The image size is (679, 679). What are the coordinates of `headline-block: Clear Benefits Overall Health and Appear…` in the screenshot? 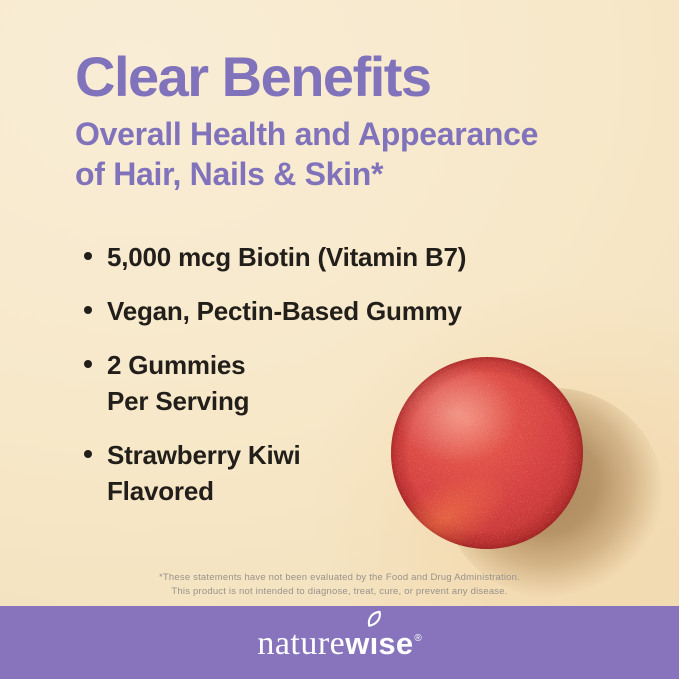 It's located at (307, 119).